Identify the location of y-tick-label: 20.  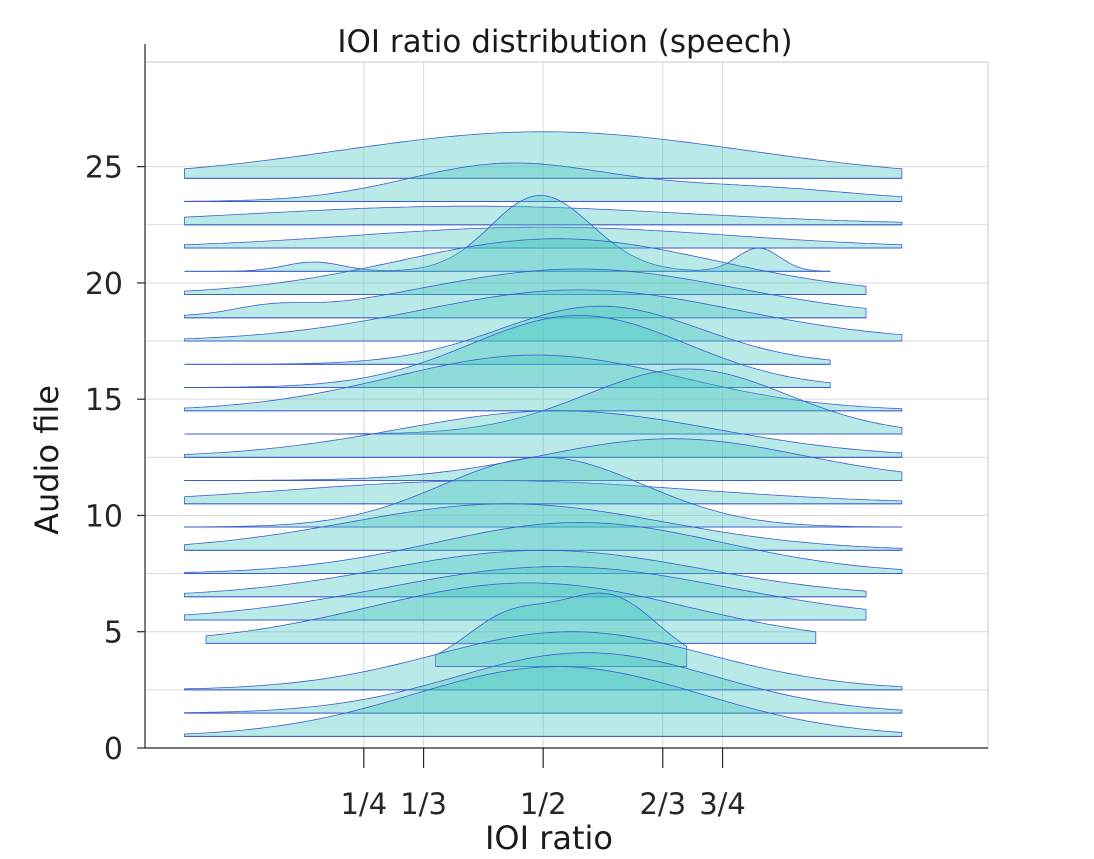
(104, 284).